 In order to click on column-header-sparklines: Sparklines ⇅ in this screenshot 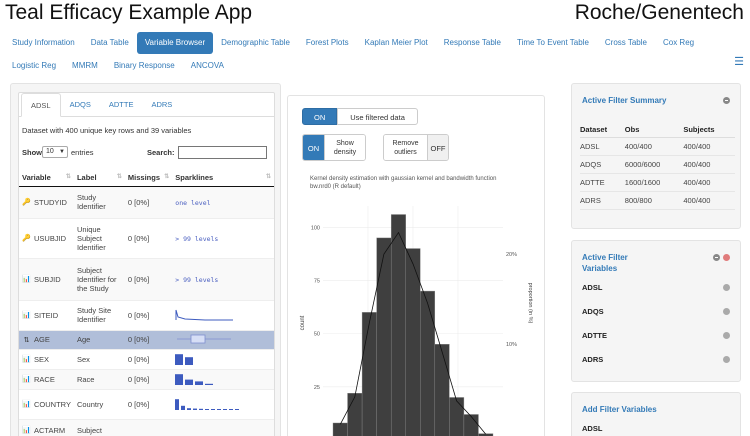, I will do `click(223, 178)`.